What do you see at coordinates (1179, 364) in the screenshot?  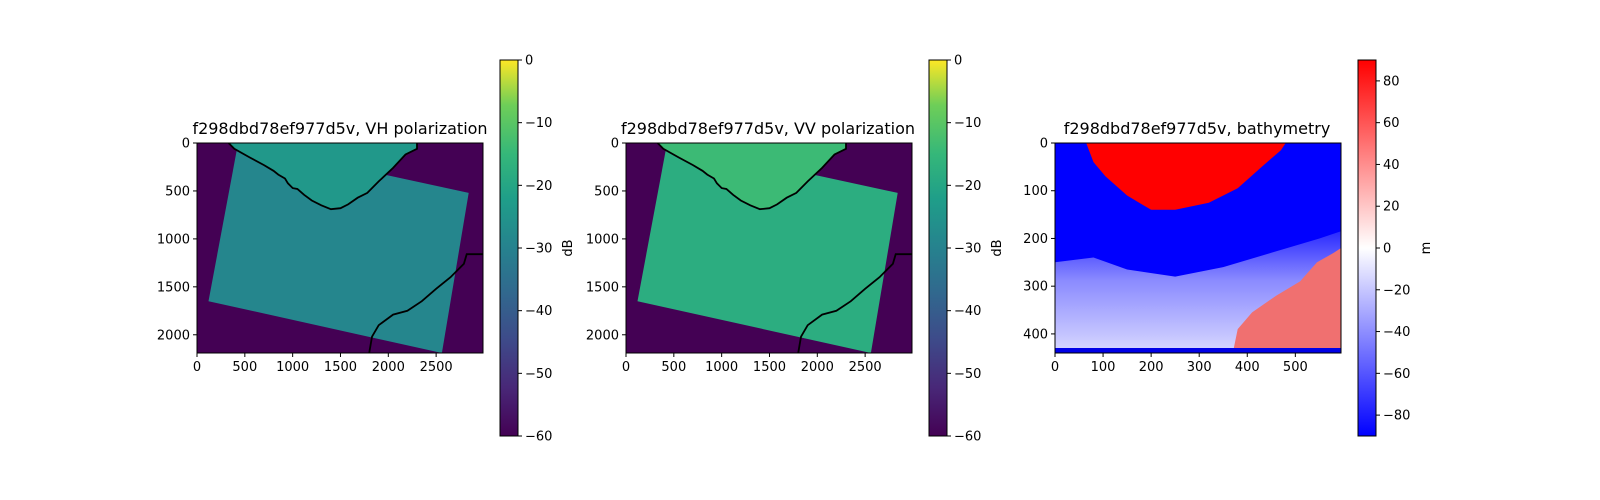 I see `bathymetry-x-axis: 0 100 200 300 400 500` at bounding box center [1179, 364].